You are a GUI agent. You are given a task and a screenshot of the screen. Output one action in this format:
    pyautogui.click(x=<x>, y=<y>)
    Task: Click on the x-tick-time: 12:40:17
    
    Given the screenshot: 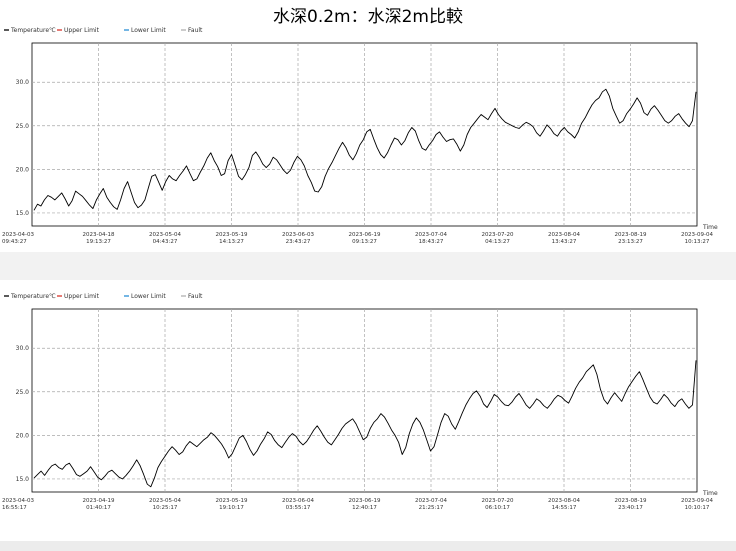 What is the action you would take?
    pyautogui.click(x=364, y=508)
    